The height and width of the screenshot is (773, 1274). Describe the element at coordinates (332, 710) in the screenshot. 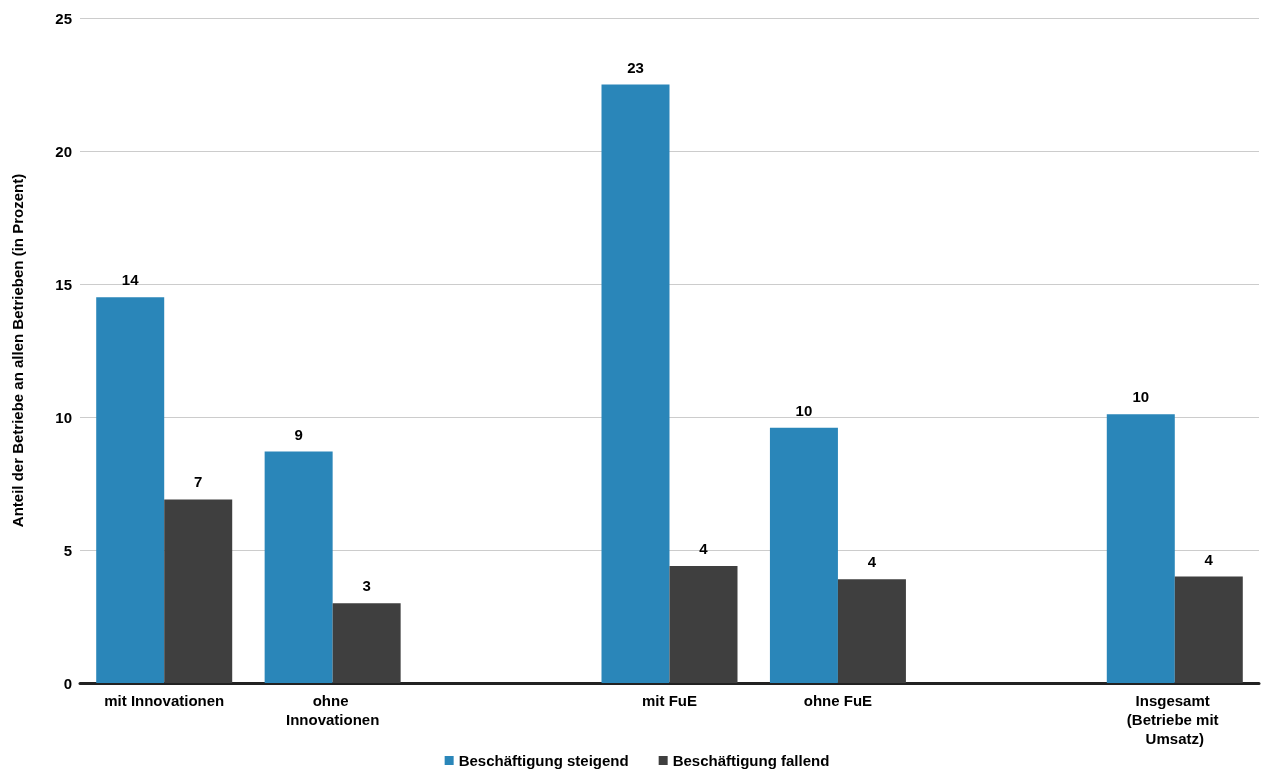

I see `x-tick-label: ohne Innovationen` at that location.